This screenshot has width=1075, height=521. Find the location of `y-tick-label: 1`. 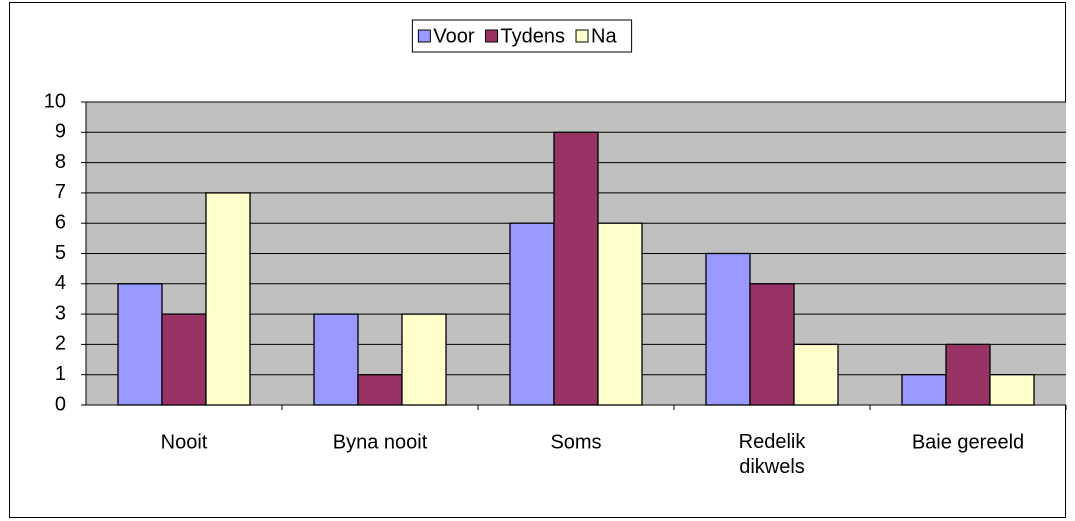

y-tick-label: 1 is located at coordinates (60, 374).